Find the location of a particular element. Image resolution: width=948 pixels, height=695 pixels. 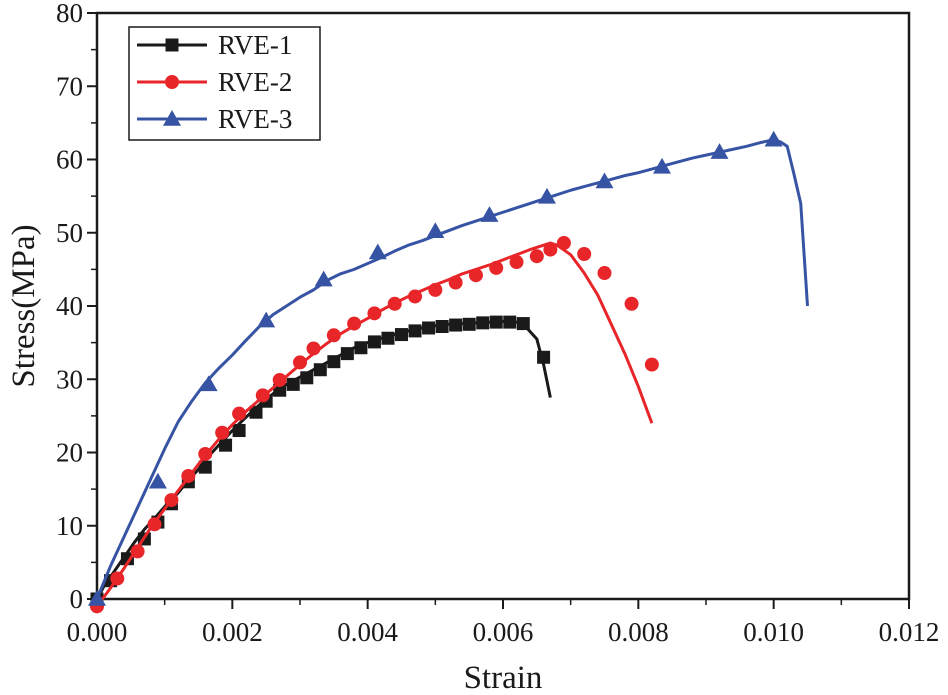

x-tick-label: 0.002 is located at coordinates (232, 632).